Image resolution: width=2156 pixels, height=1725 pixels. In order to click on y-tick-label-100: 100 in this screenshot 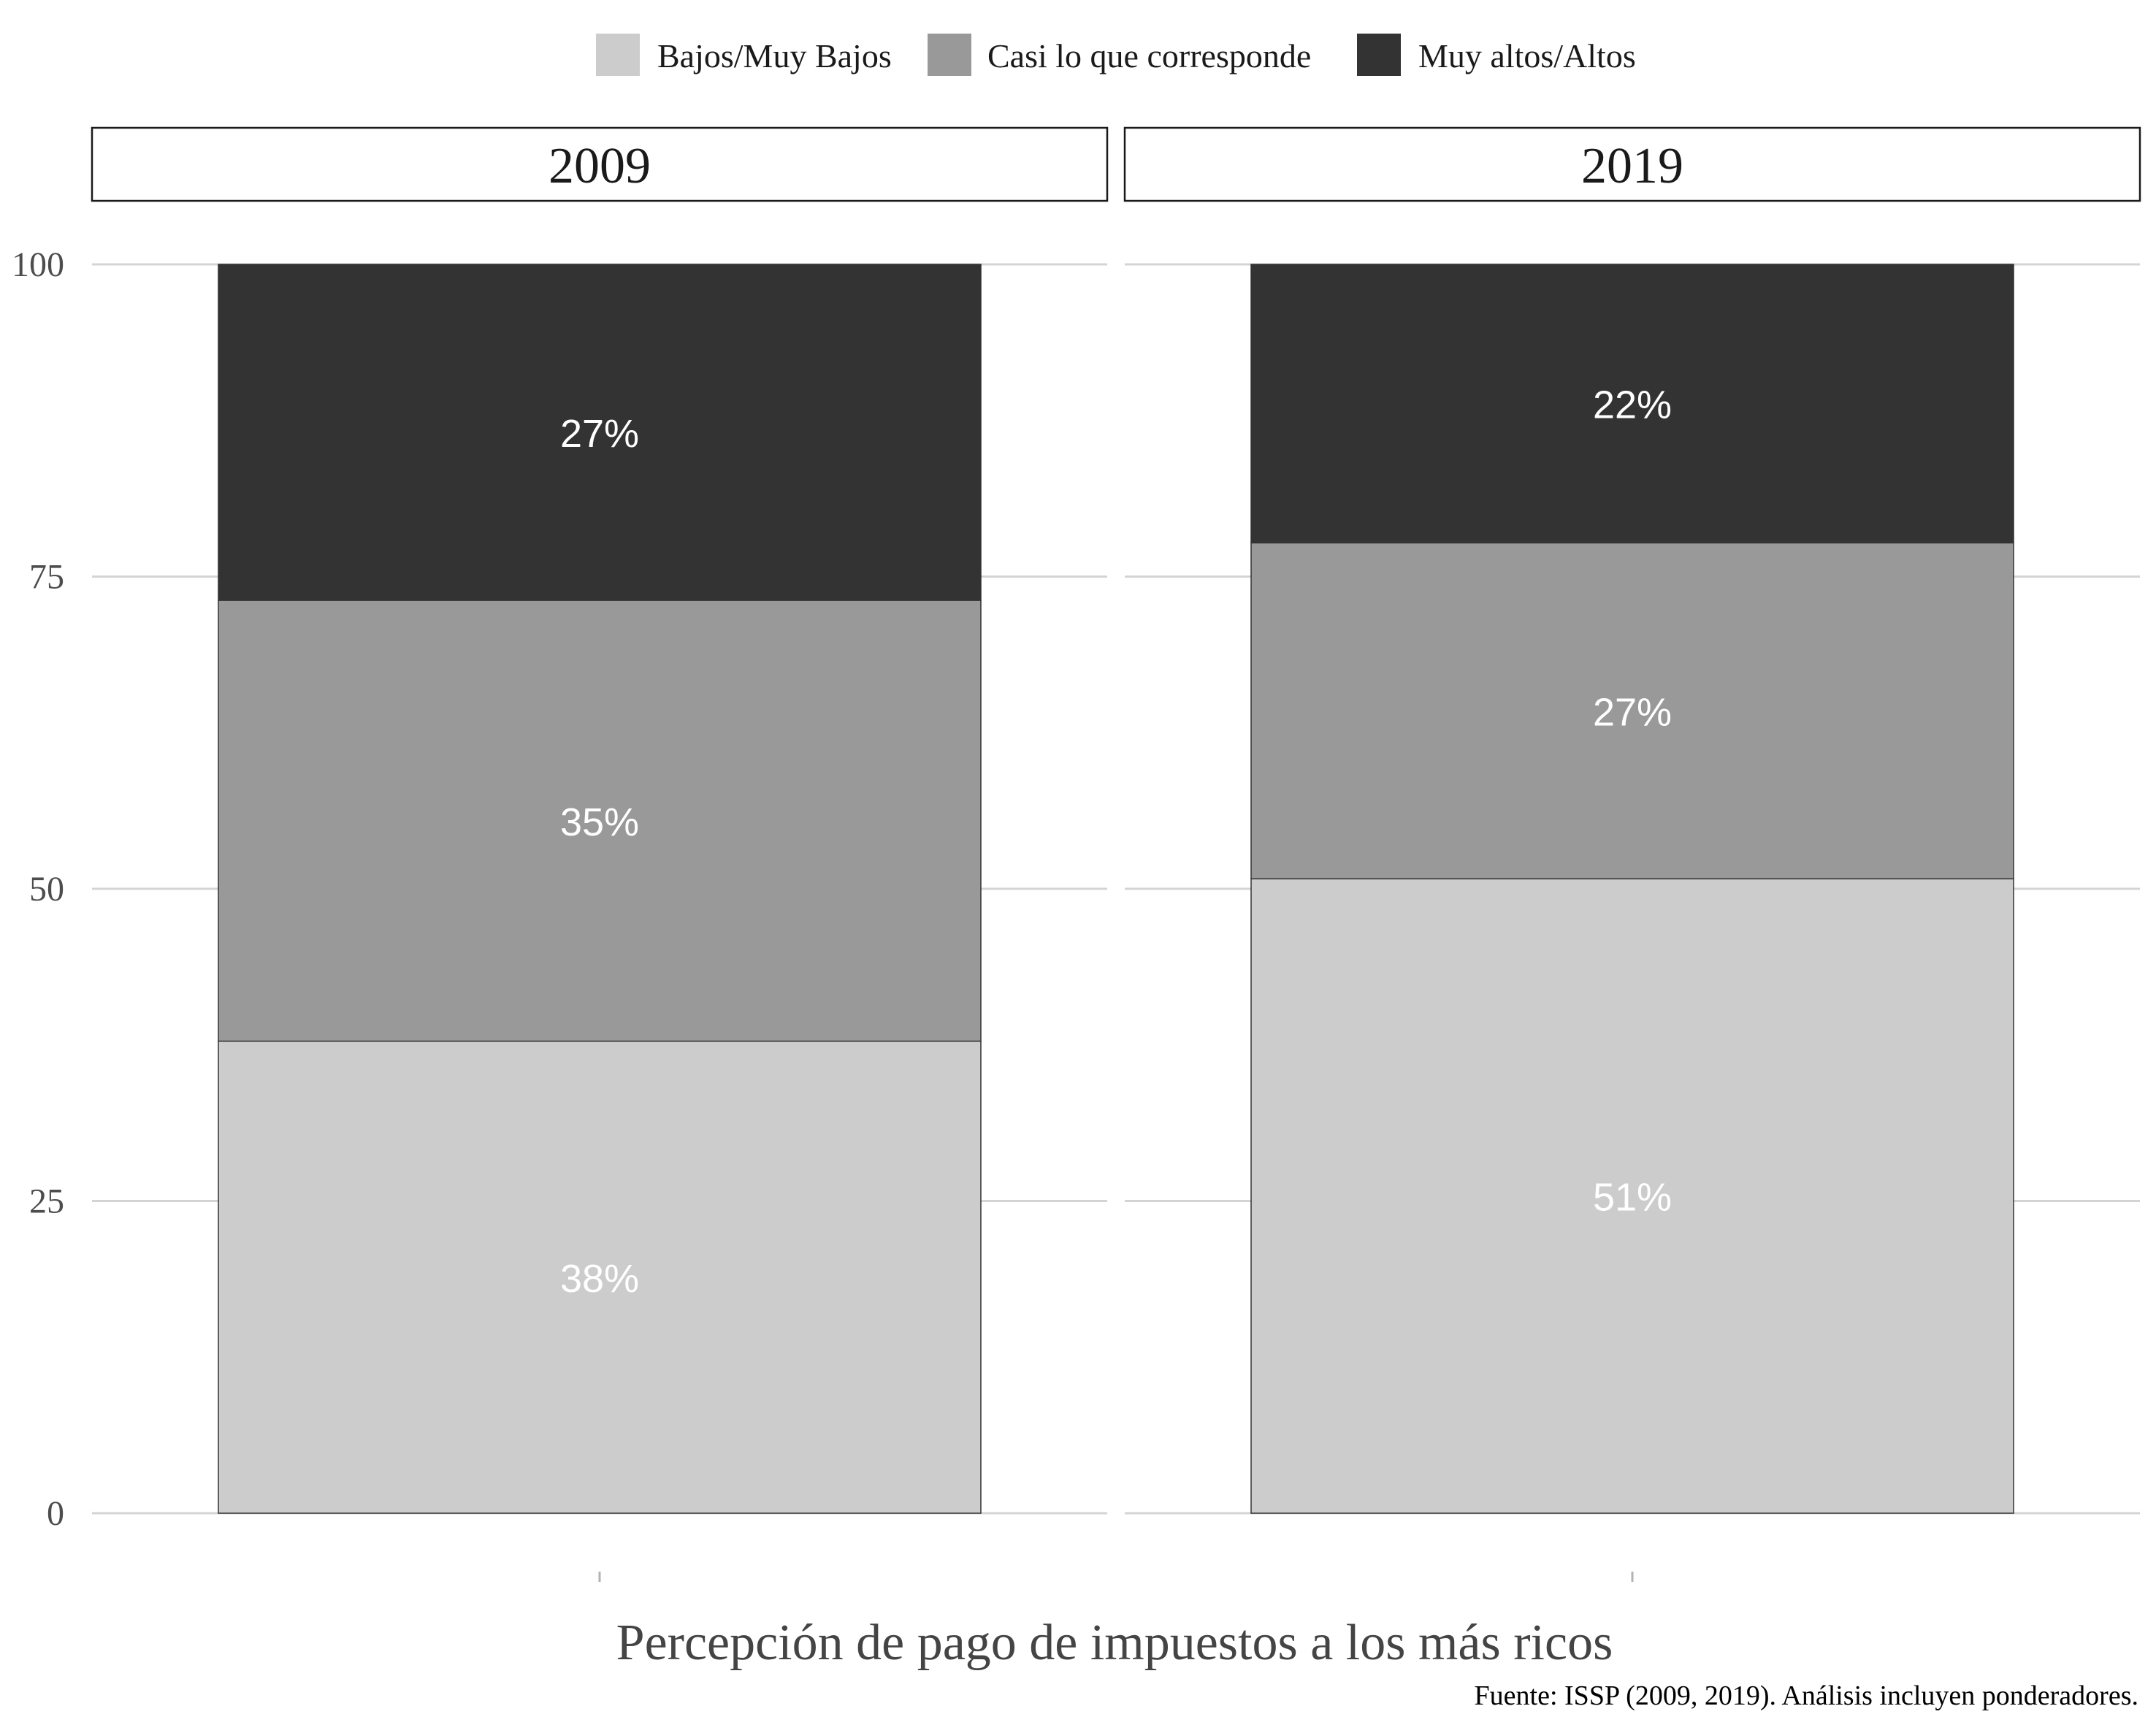, I will do `click(38, 264)`.